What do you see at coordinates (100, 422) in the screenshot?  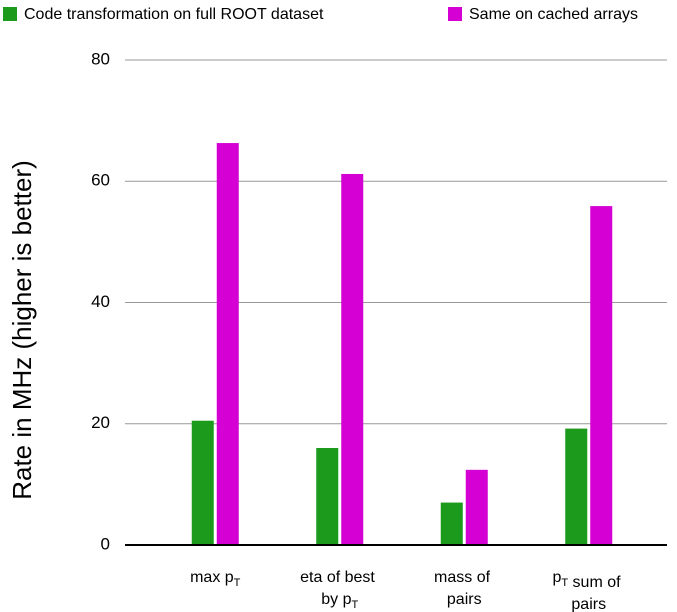 I see `y-tick-label: 20` at bounding box center [100, 422].